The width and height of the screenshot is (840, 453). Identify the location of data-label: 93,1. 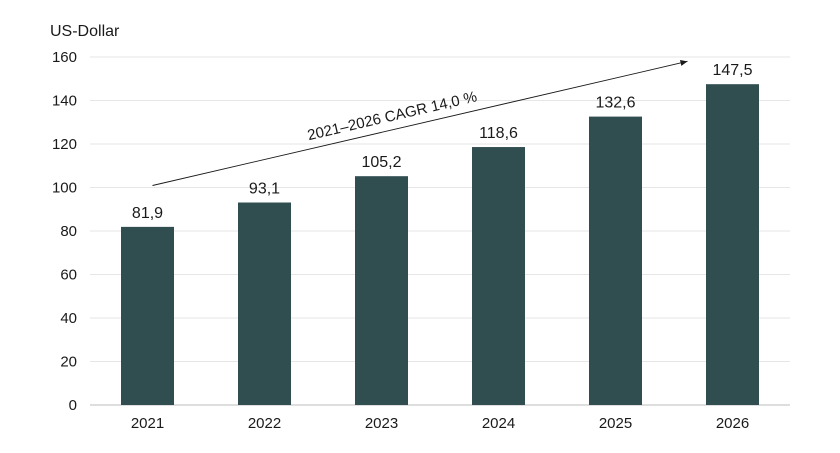
(264, 189).